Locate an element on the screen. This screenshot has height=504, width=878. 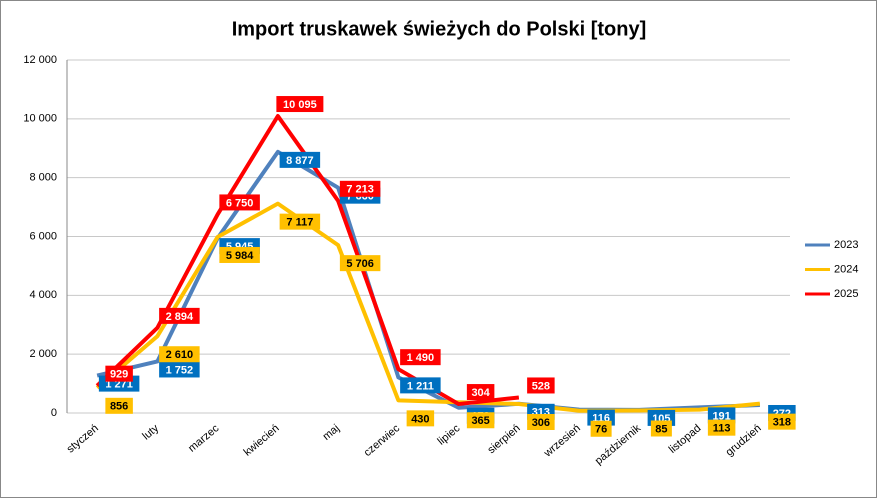
data-label-text: 1 211 is located at coordinates (420, 386).